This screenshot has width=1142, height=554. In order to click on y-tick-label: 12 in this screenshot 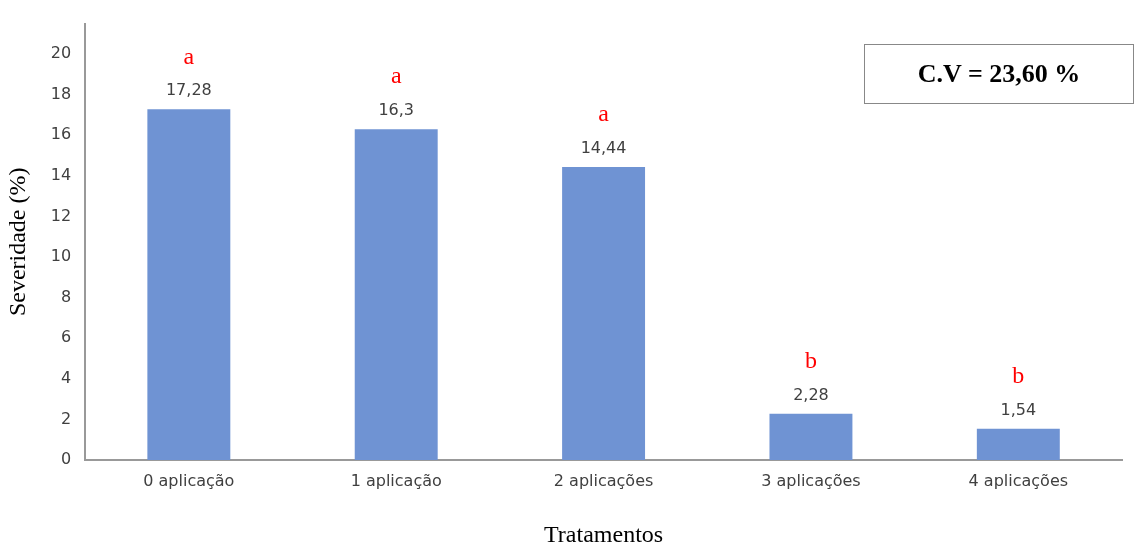, I will do `click(61, 215)`.